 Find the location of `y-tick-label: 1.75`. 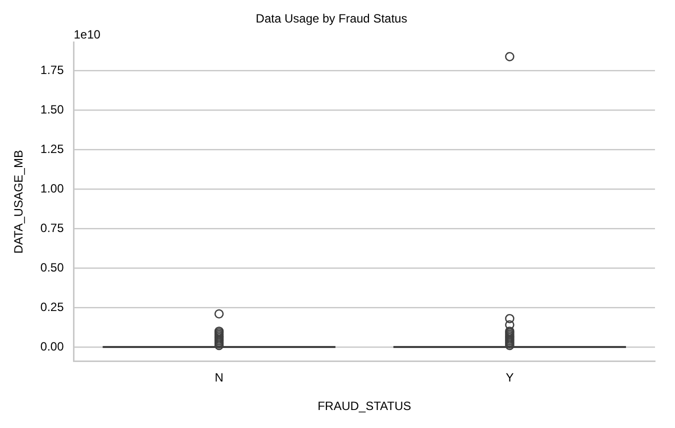

y-tick-label: 1.75 is located at coordinates (52, 70).